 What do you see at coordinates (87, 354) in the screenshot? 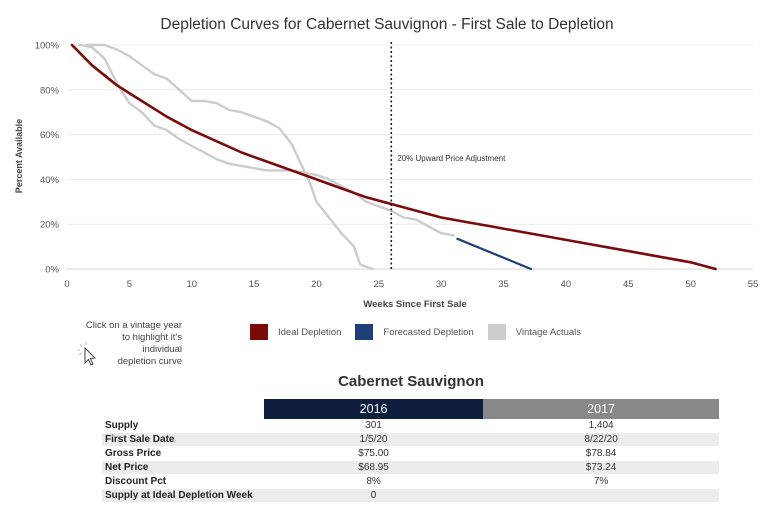
I see `cursor-click-icon` at bounding box center [87, 354].